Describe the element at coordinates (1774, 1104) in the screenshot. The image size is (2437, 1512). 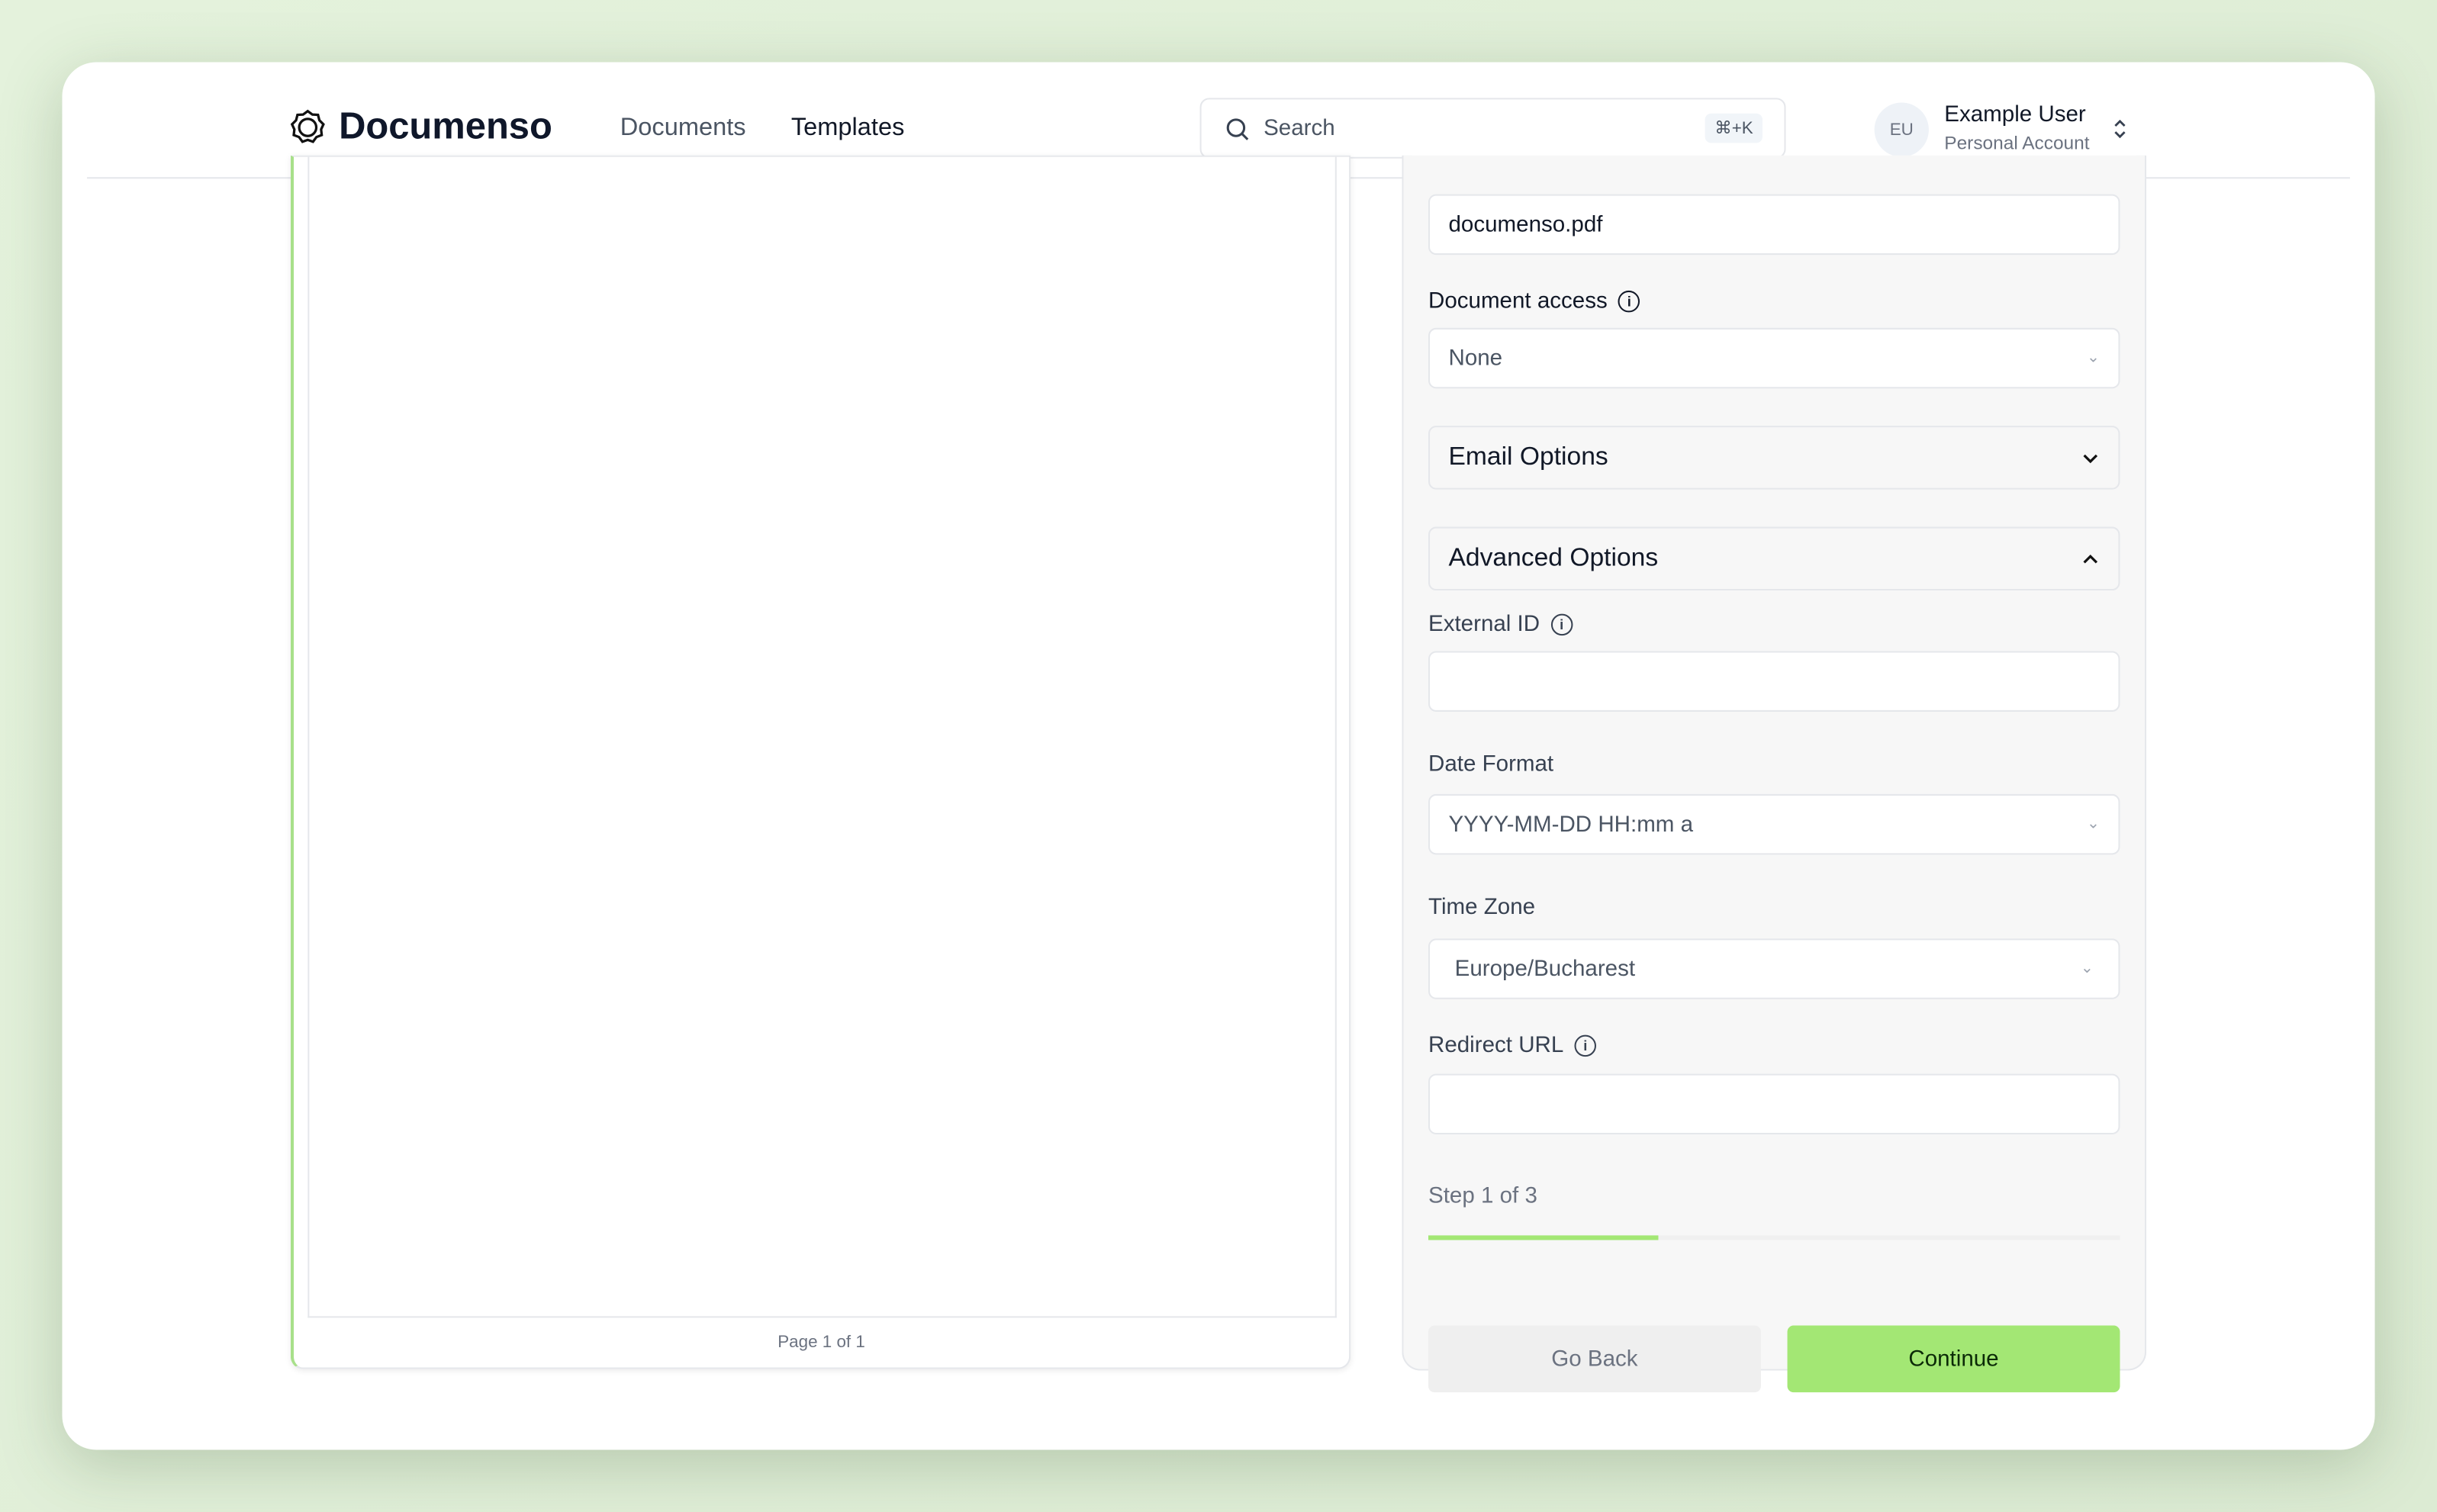
I see `redirect-url-input` at that location.